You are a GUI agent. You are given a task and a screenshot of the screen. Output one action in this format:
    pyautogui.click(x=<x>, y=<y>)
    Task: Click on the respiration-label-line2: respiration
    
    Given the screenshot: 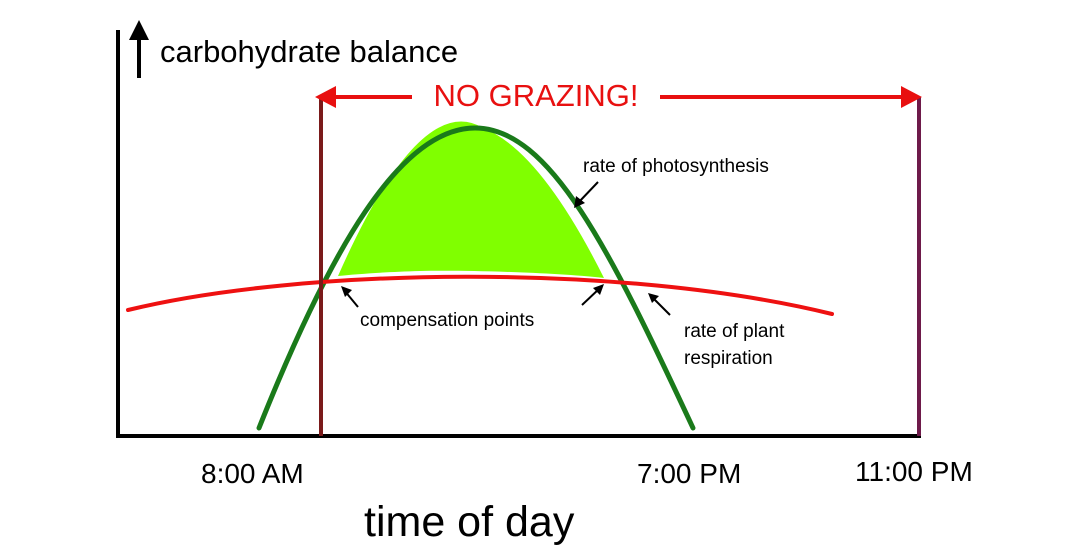 What is the action you would take?
    pyautogui.click(x=728, y=358)
    